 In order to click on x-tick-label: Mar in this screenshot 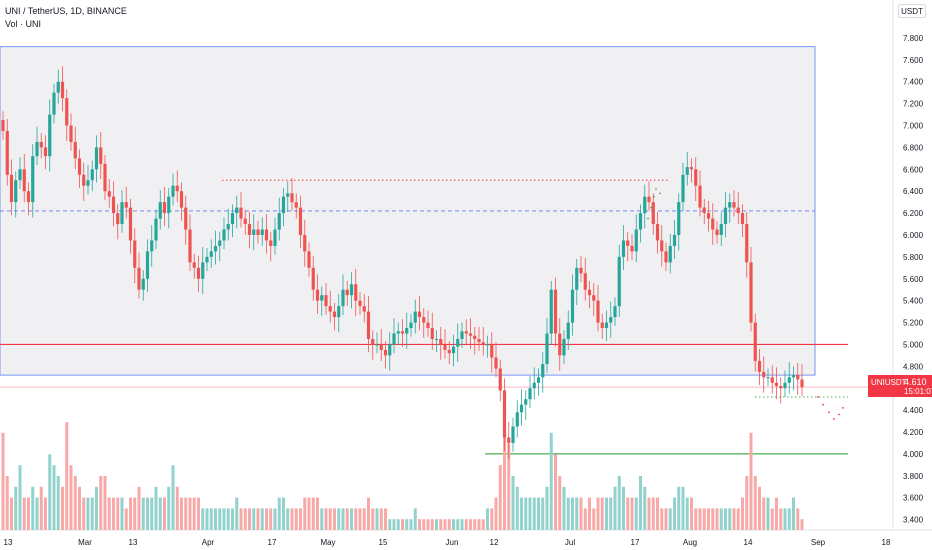, I will do `click(85, 542)`.